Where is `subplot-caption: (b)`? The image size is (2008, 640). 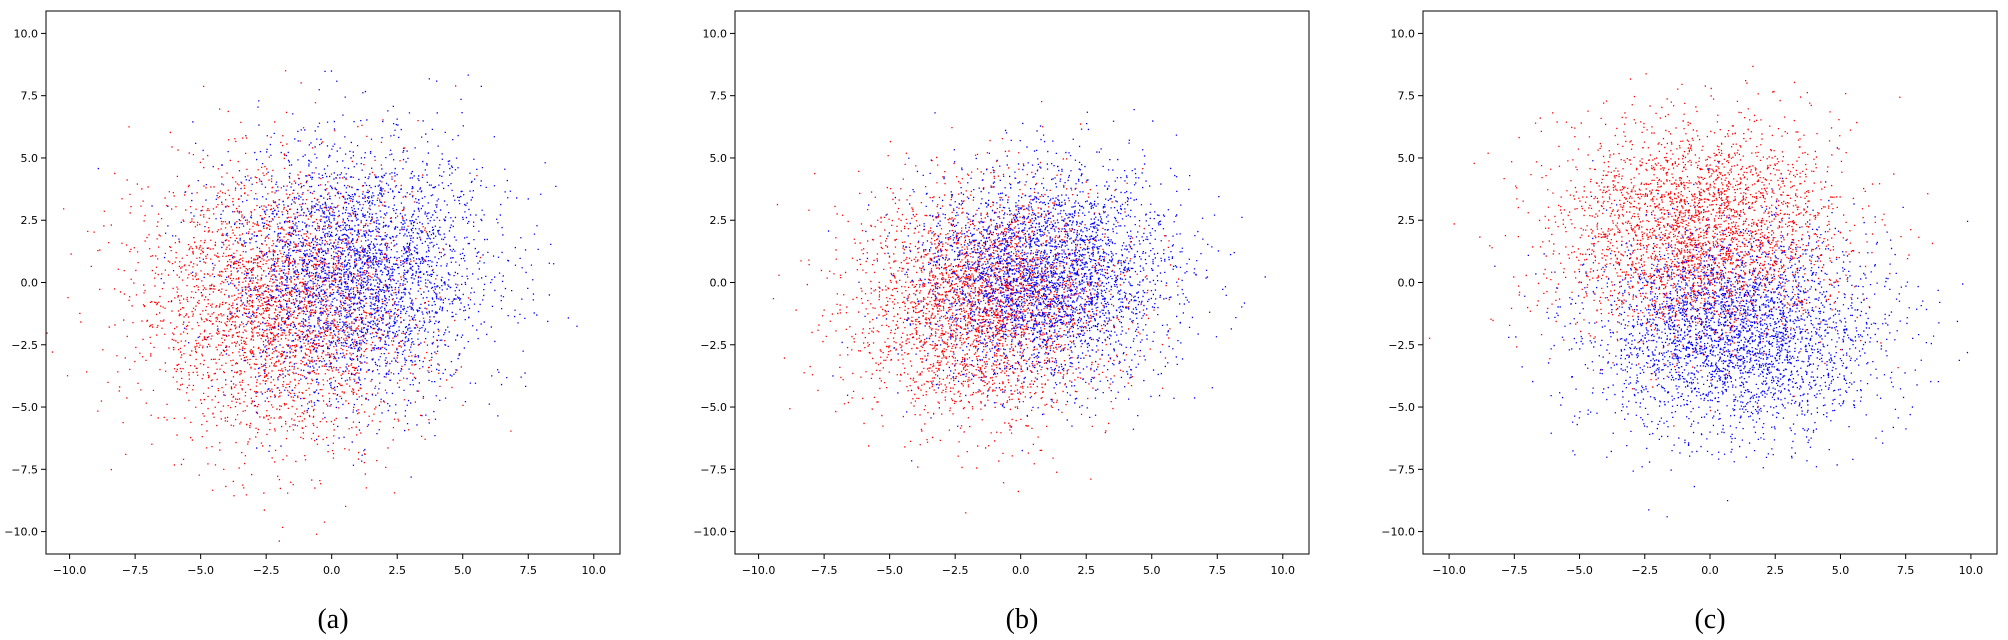
subplot-caption: (b) is located at coordinates (1022, 619).